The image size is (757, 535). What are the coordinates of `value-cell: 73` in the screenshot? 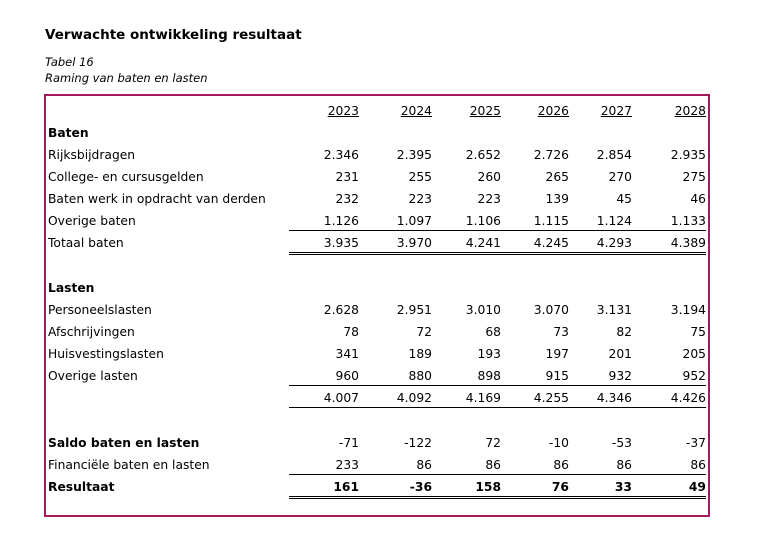 It's located at (561, 332).